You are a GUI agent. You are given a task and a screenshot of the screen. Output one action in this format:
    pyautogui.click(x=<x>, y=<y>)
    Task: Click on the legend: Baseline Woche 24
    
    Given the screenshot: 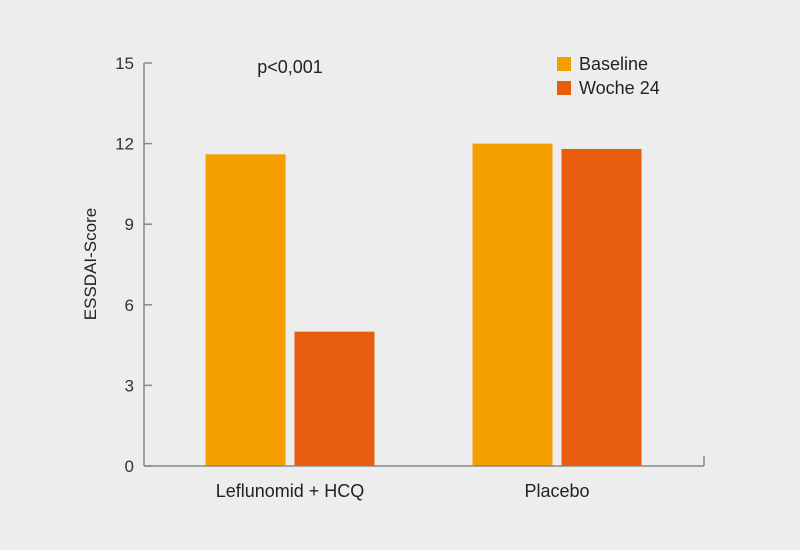 What is the action you would take?
    pyautogui.click(x=608, y=76)
    